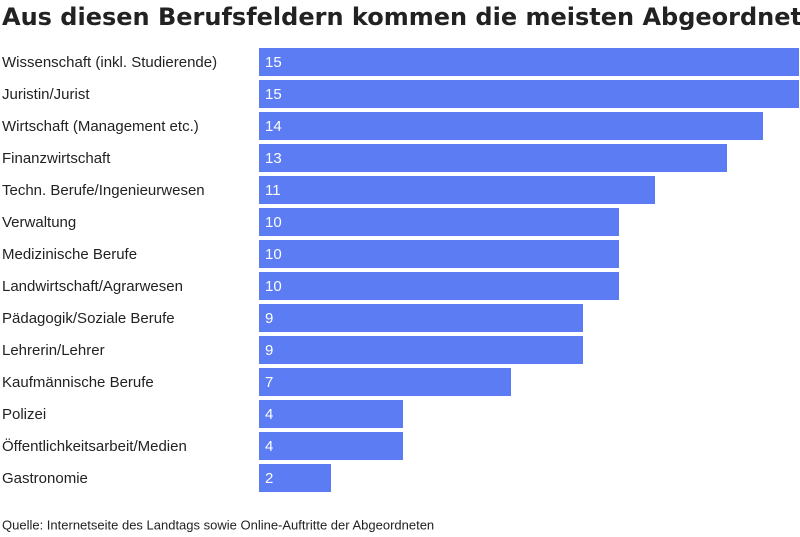  What do you see at coordinates (53, 350) in the screenshot?
I see `category-label: Lehrerin/Lehrer` at bounding box center [53, 350].